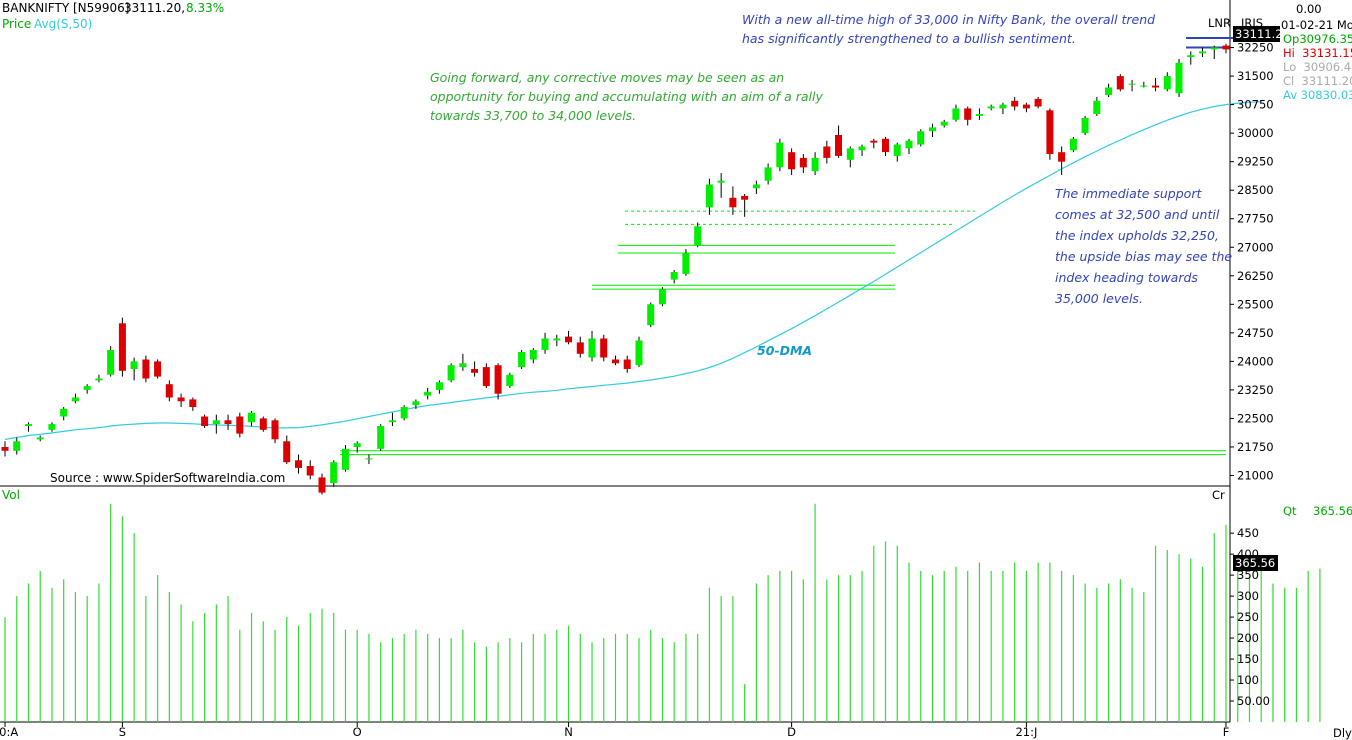  I want to click on volume-tick-label: 100, so click(1248, 680).